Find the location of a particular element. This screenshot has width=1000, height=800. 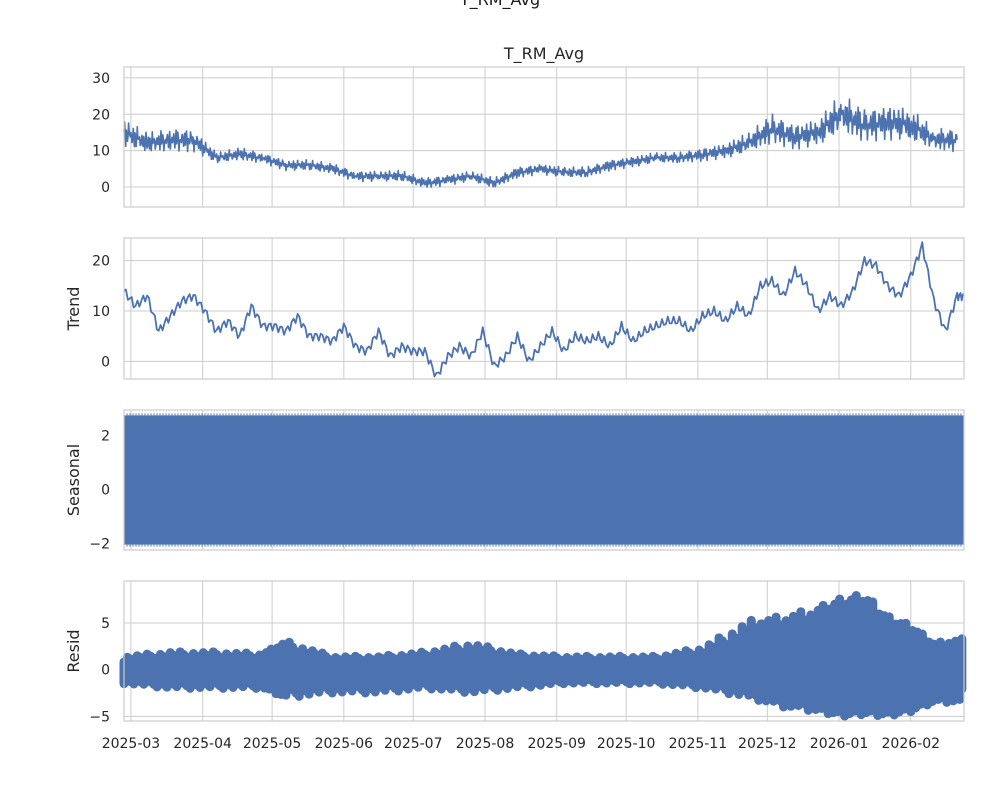

y-axis-label: Resid is located at coordinates (73, 650).